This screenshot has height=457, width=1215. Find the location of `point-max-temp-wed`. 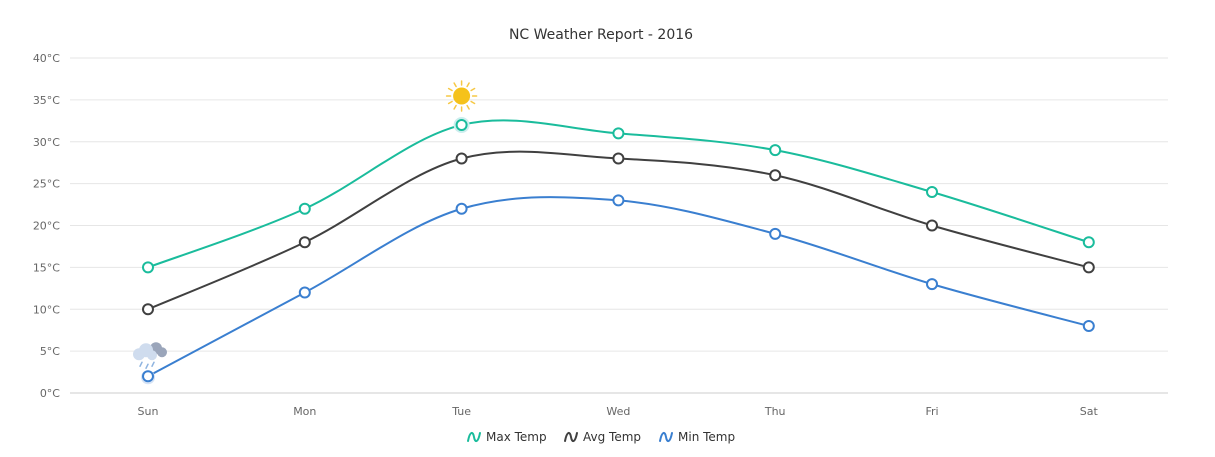

point-max-temp-wed is located at coordinates (618, 133).